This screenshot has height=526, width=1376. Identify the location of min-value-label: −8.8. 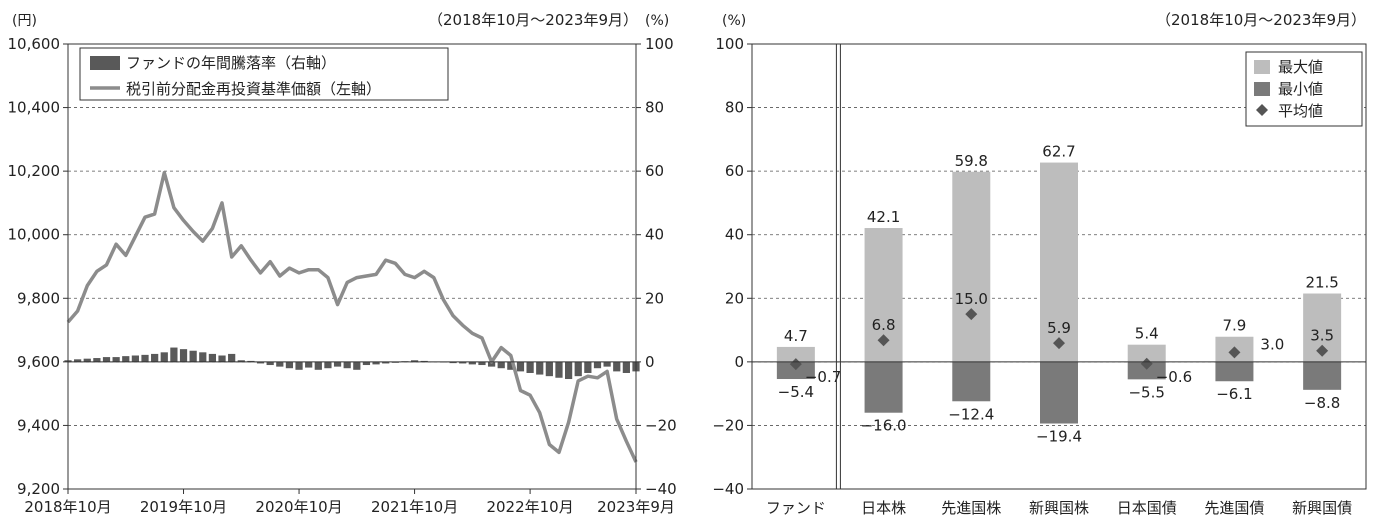
(1322, 403).